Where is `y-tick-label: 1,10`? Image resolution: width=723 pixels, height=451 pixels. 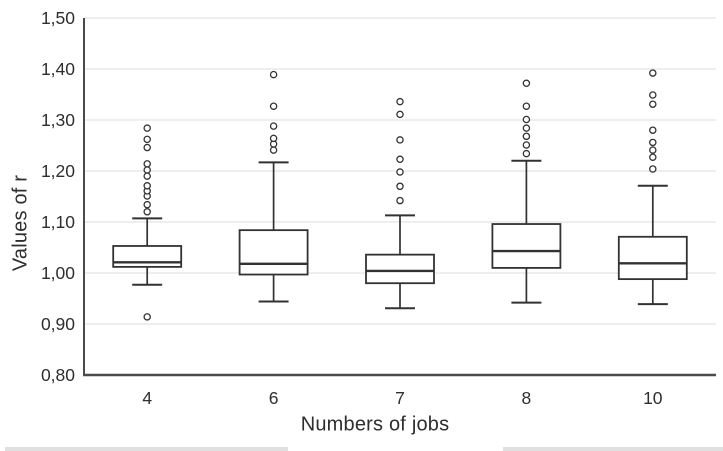 y-tick-label: 1,10 is located at coordinates (58, 222).